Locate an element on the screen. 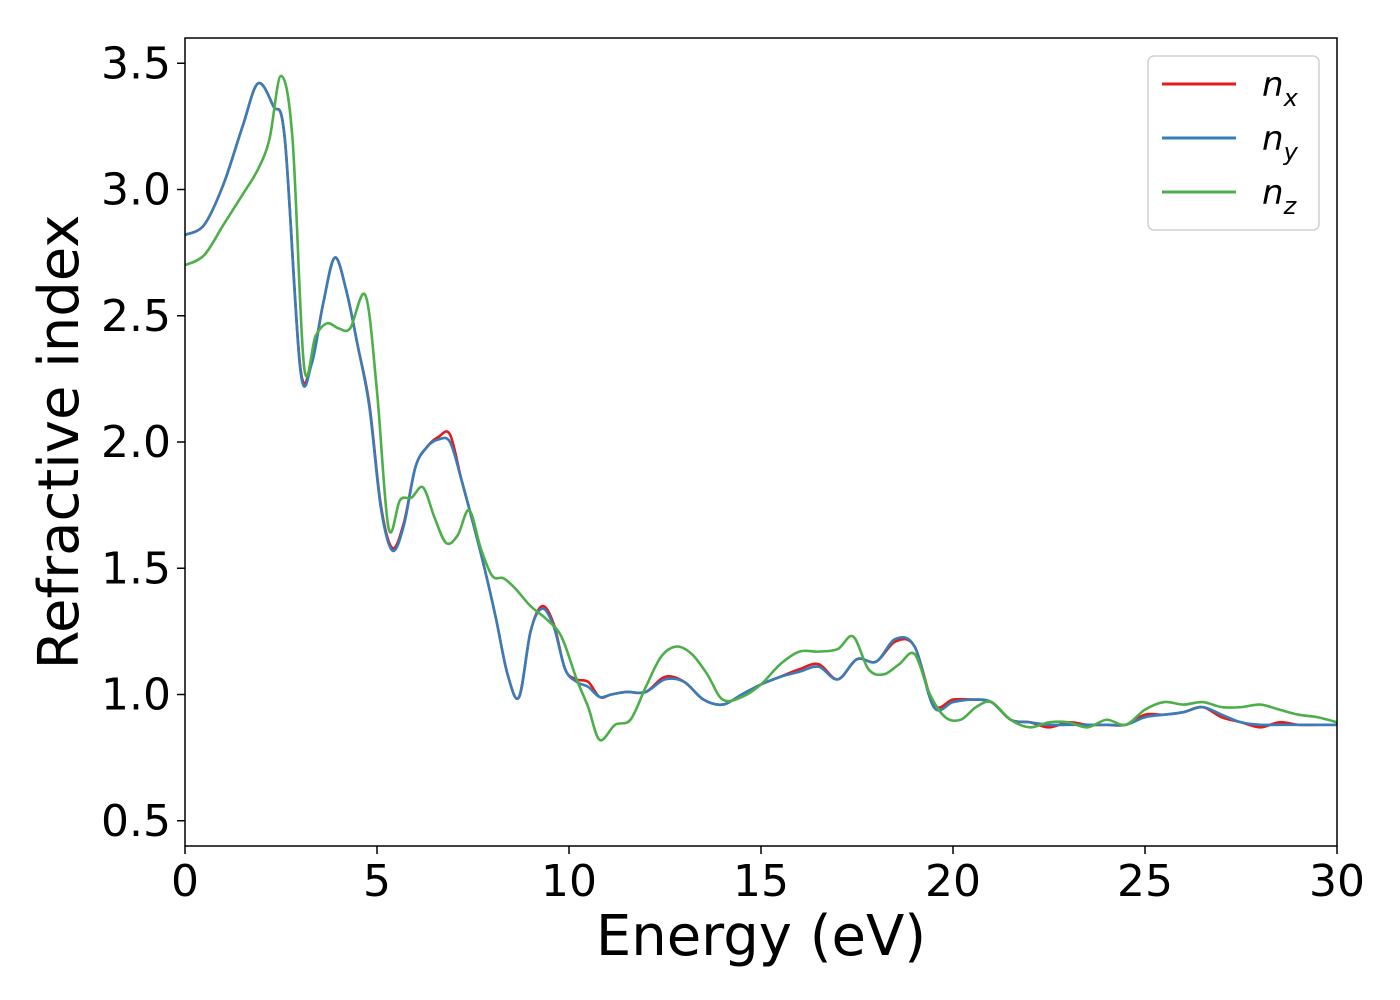  y-tick-label: 3.0 is located at coordinates (136, 190).